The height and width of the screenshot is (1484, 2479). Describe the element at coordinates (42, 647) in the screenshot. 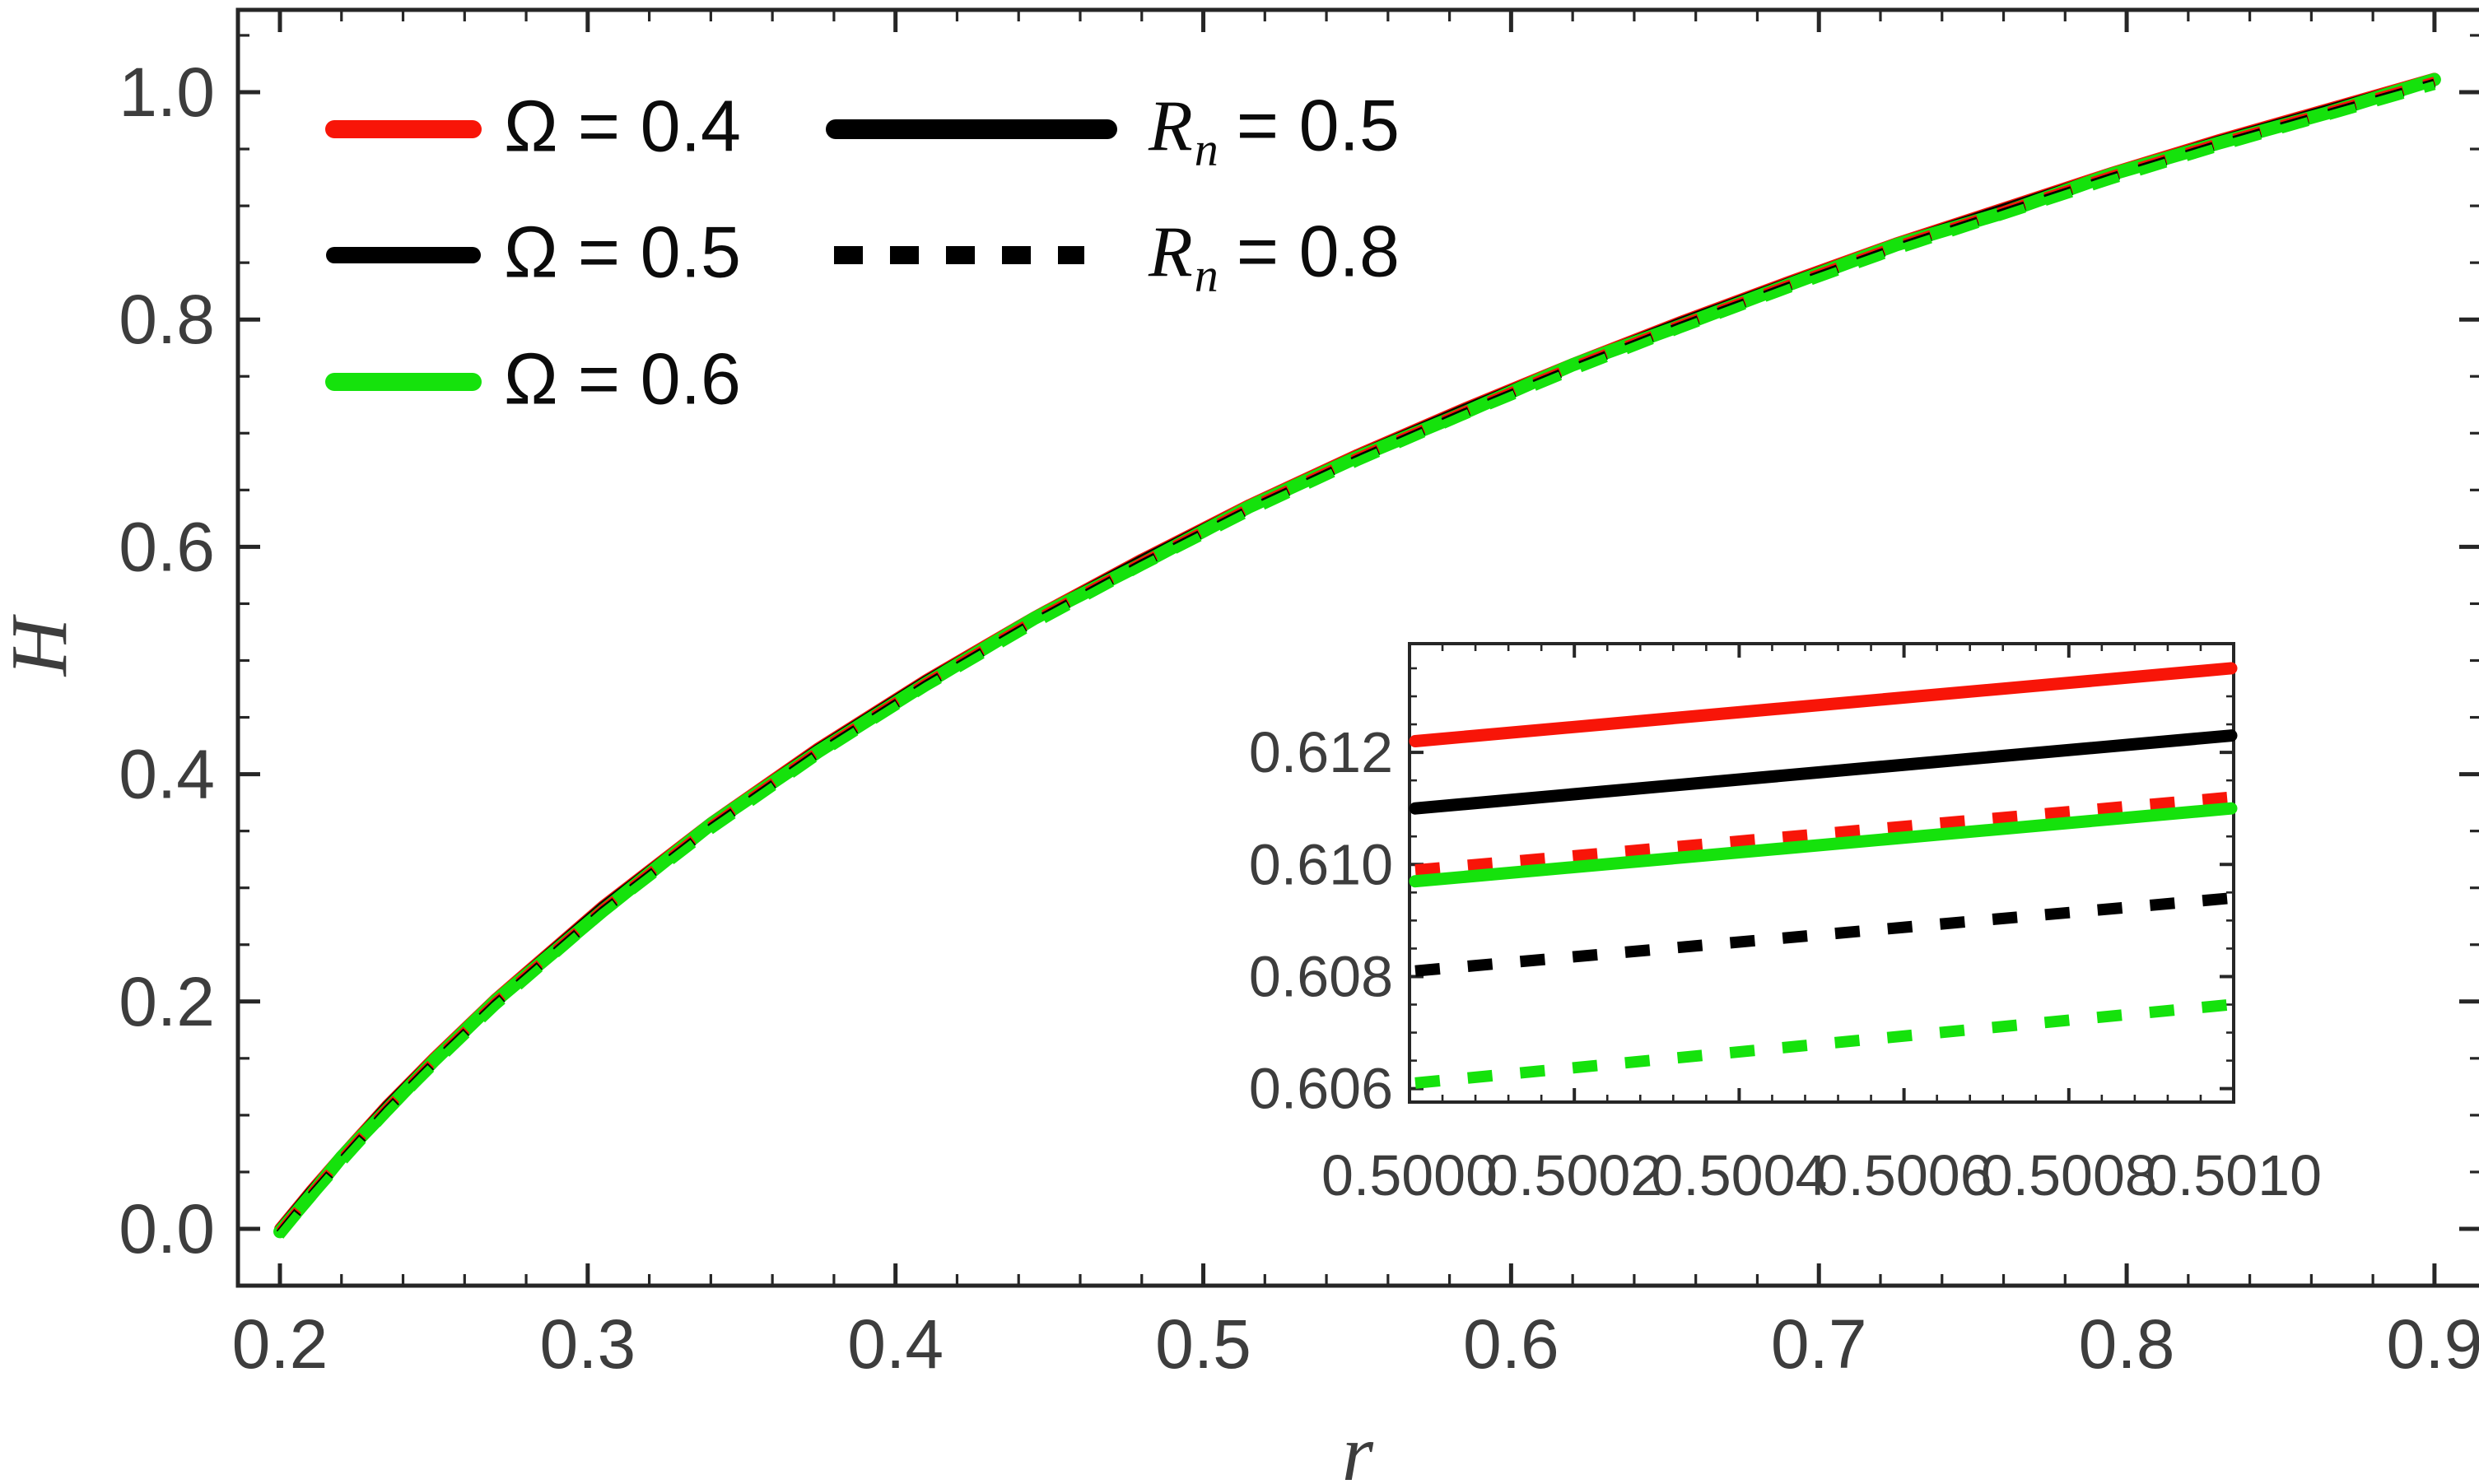

I see `y-axis-title: H` at that location.